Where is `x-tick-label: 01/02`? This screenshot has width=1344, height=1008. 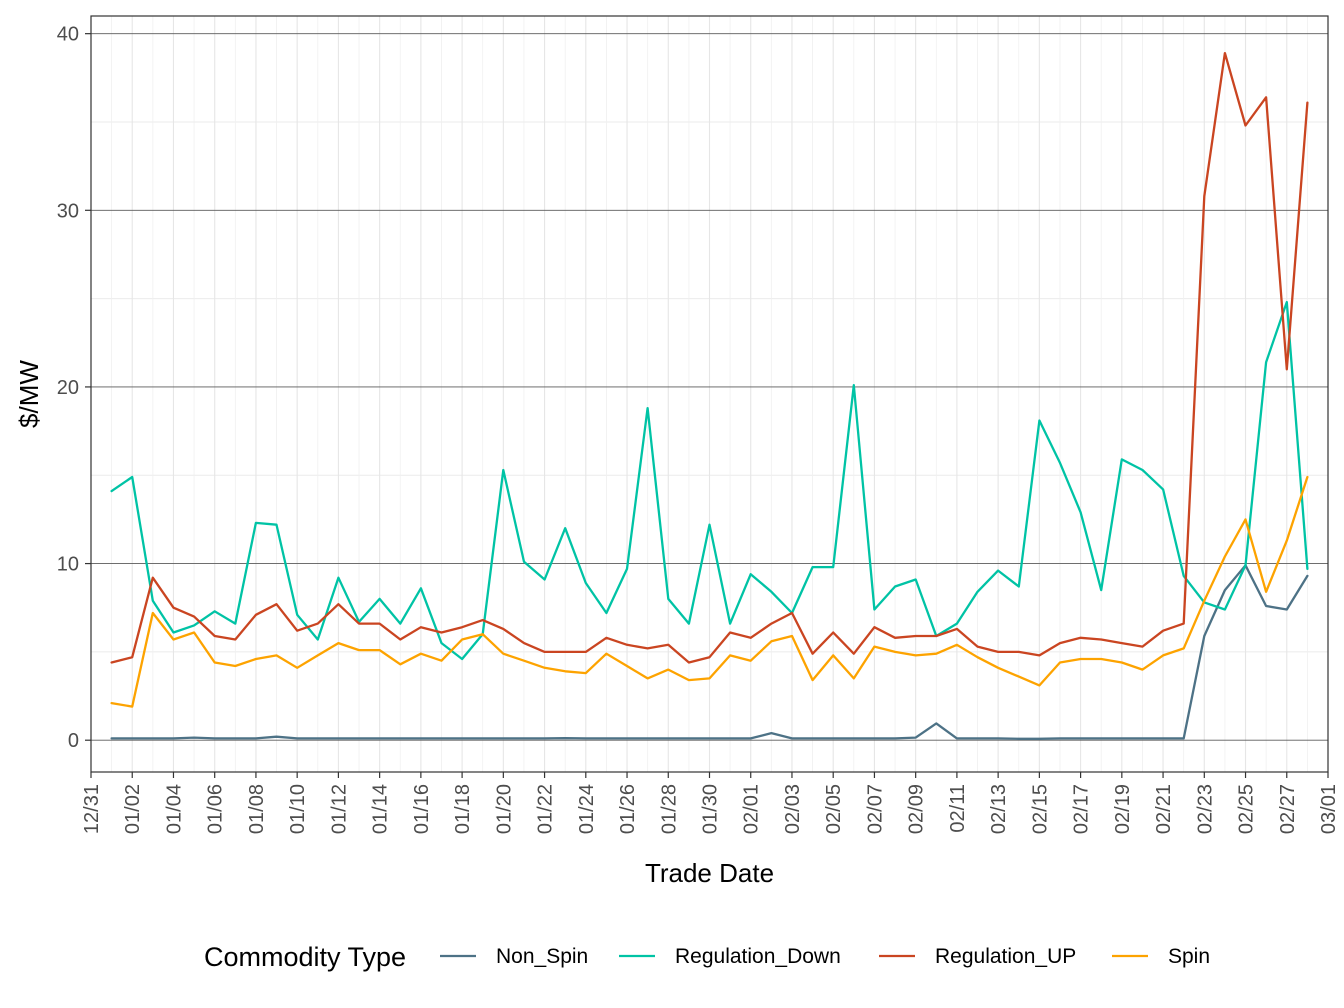 x-tick-label: 01/02 is located at coordinates (133, 809).